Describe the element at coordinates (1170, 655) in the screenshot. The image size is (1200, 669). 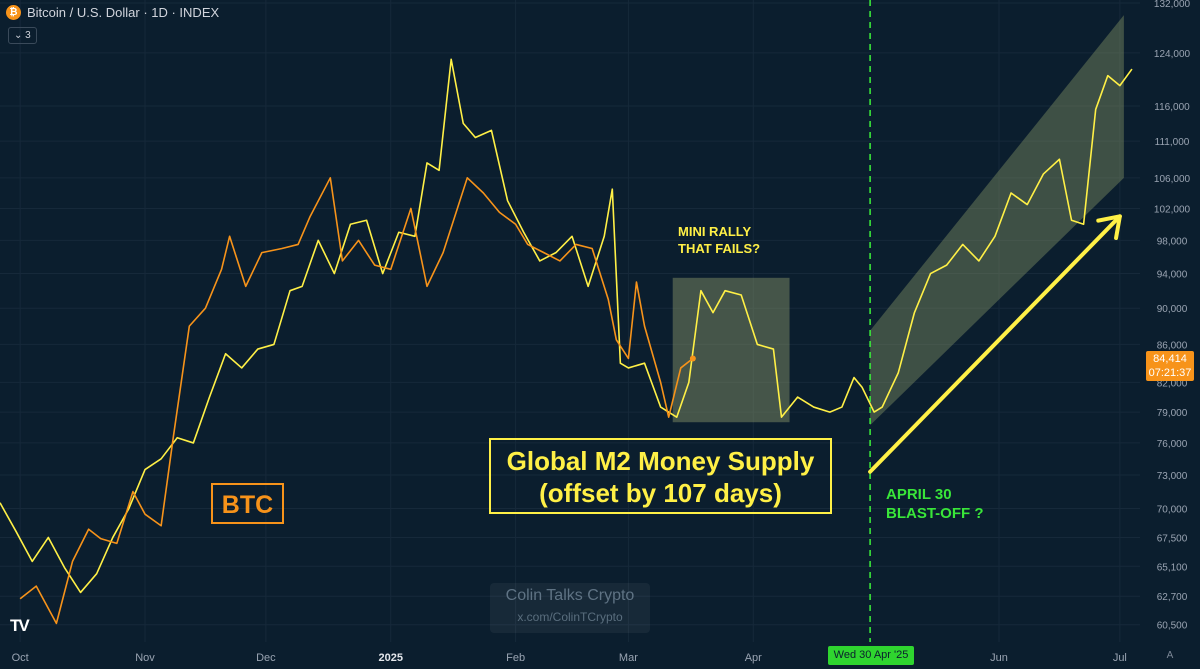
I see `auto-scale-button: A` at that location.